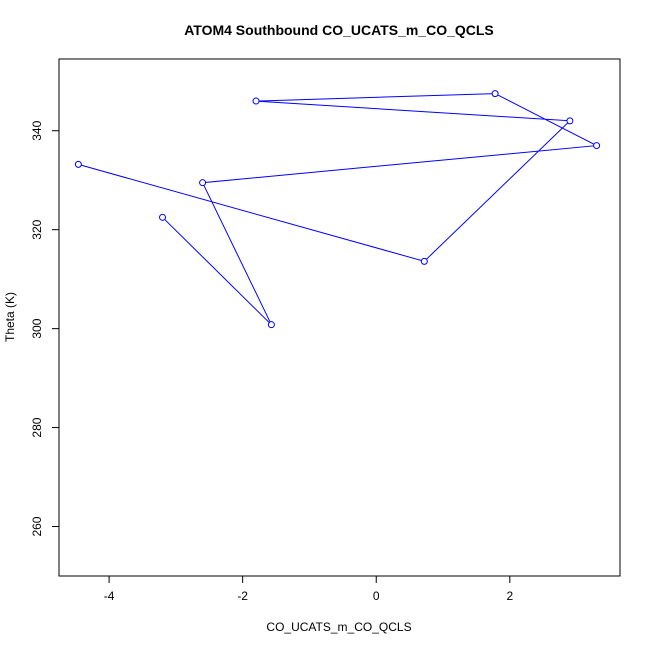 The height and width of the screenshot is (650, 650). I want to click on x-tick-label: -2, so click(242, 596).